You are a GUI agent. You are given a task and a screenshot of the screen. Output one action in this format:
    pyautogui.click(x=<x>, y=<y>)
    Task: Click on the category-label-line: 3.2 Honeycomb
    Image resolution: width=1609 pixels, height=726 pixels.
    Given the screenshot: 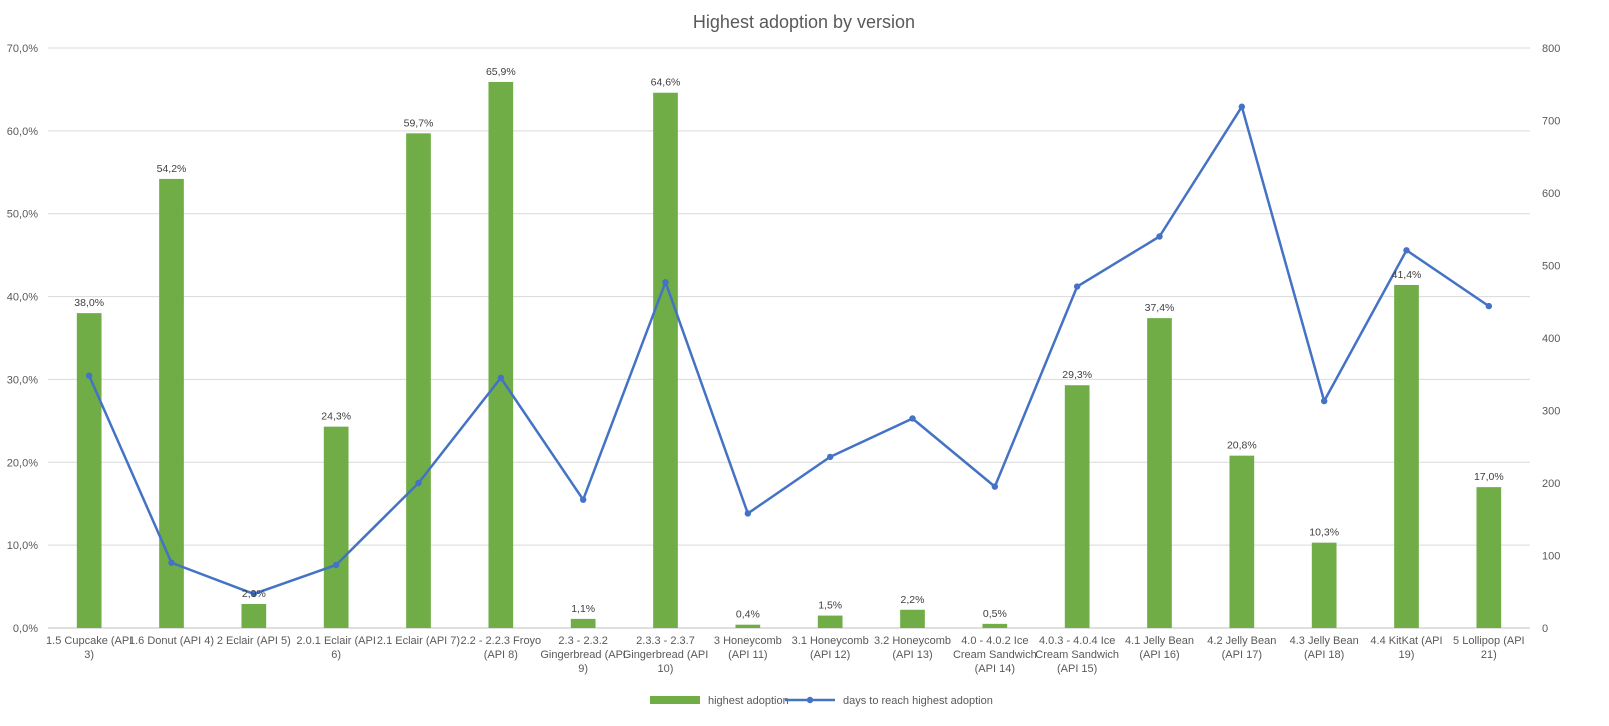 What is the action you would take?
    pyautogui.click(x=912, y=641)
    